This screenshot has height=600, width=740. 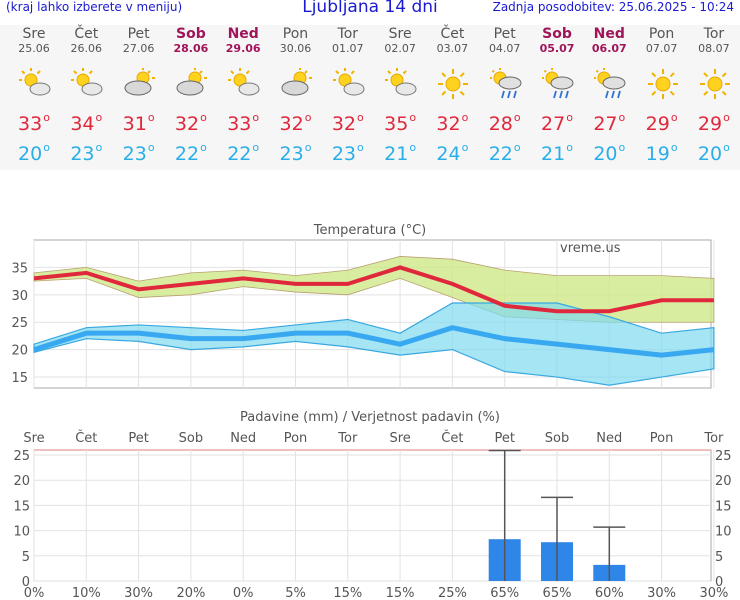 What do you see at coordinates (557, 593) in the screenshot?
I see `precip-probability: 65%` at bounding box center [557, 593].